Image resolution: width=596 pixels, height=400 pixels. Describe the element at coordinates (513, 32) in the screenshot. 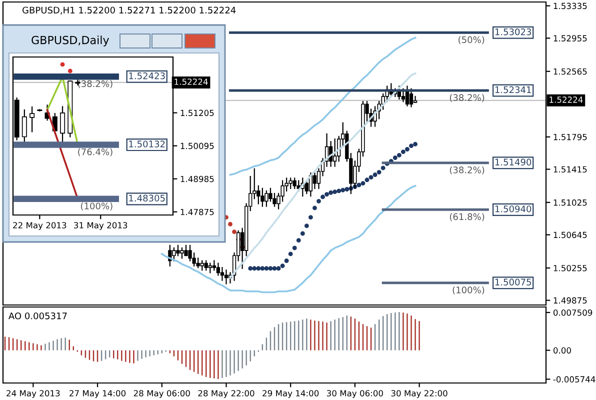

I see `annotation: 1.53023` at that location.